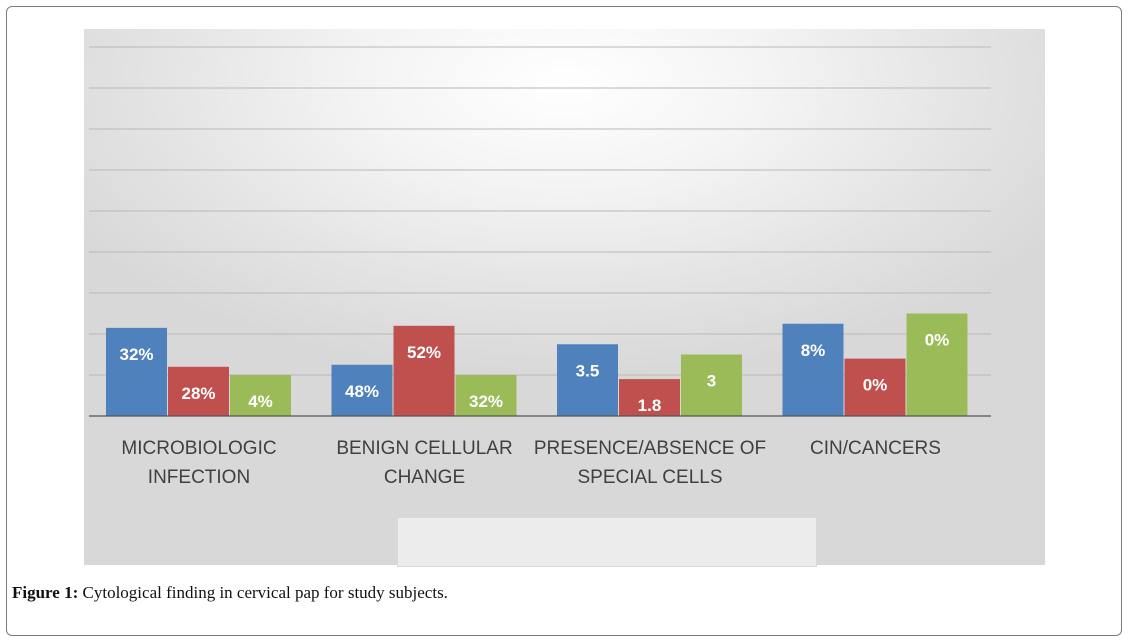 The width and height of the screenshot is (1130, 644). Describe the element at coordinates (649, 477) in the screenshot. I see `category-label: SPECIAL CELLS` at that location.